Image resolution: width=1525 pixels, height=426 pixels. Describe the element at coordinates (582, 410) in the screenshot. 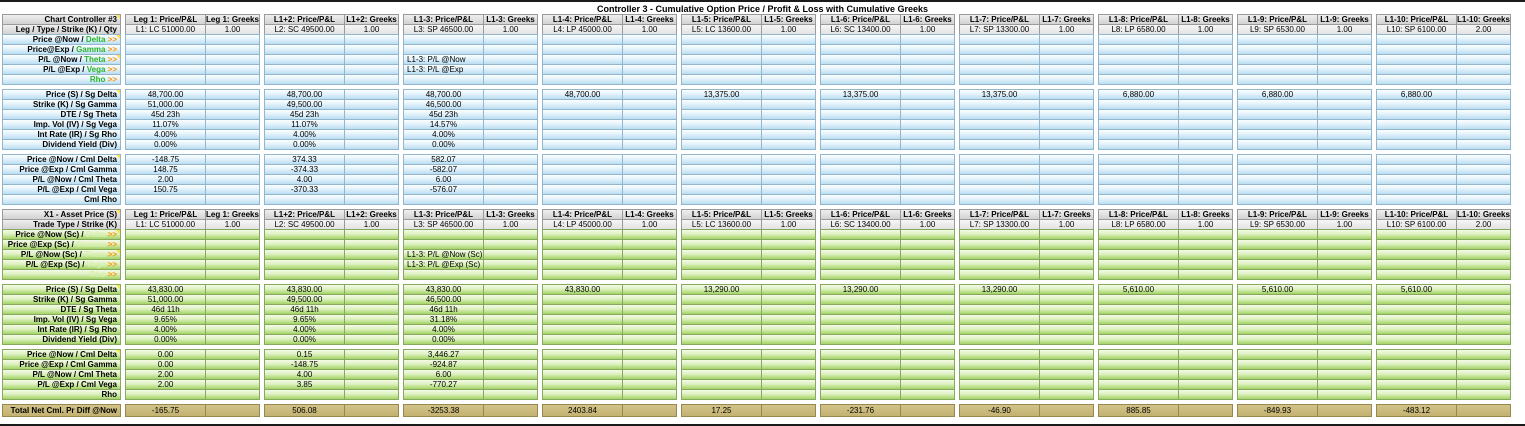

I see `total-value-cell: 2403.84` at that location.